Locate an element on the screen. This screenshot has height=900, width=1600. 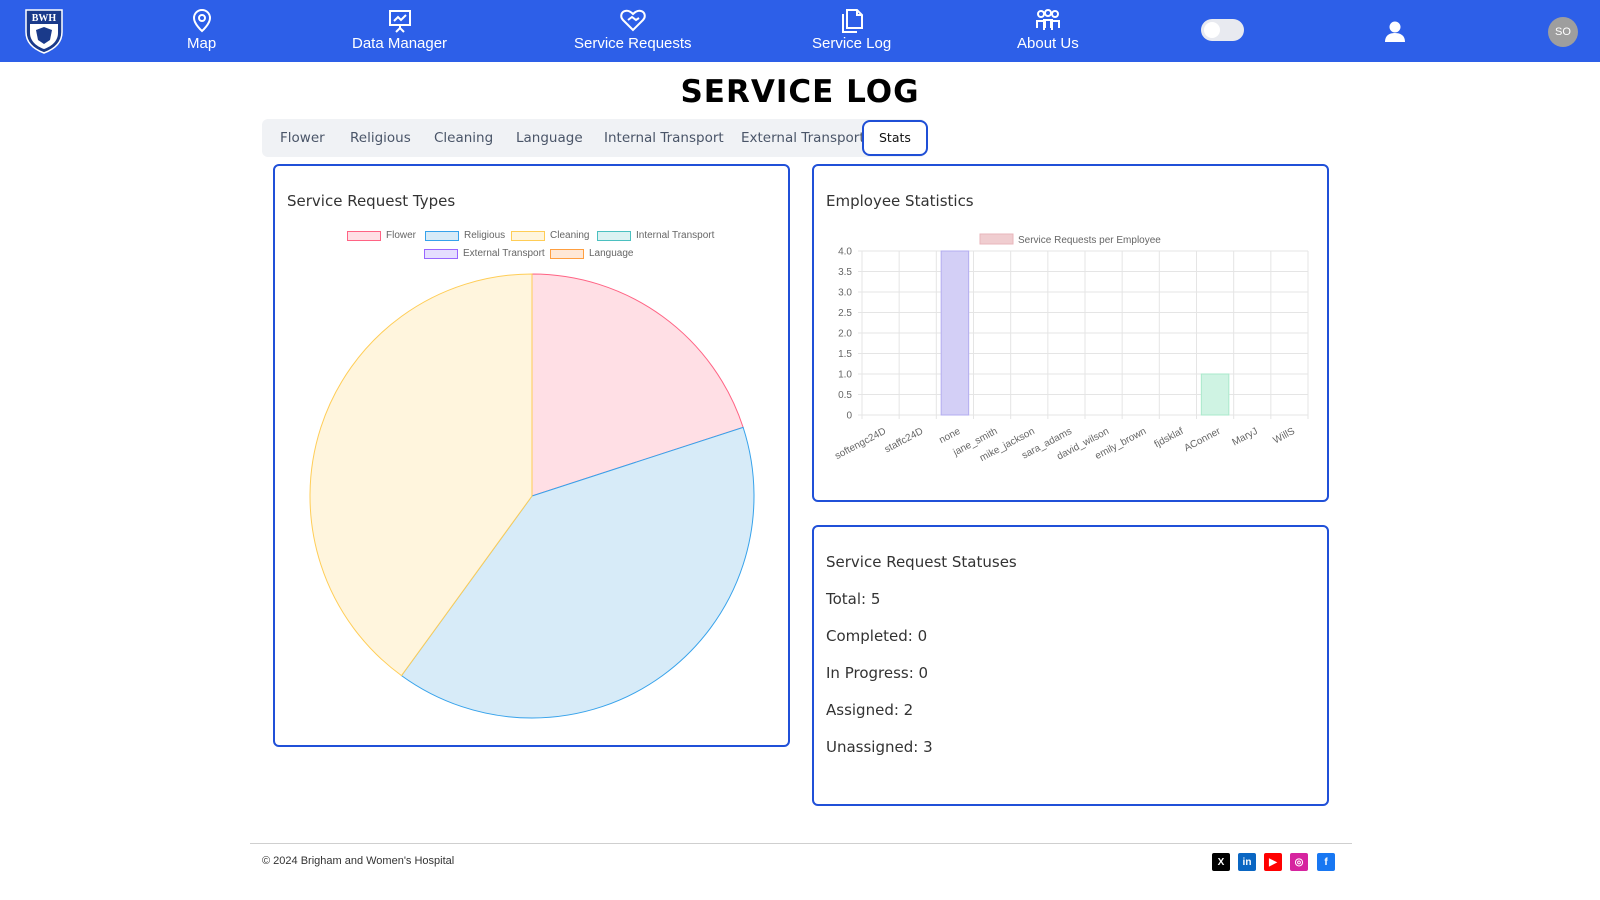
card-title: Service Request Statuses is located at coordinates (921, 562).